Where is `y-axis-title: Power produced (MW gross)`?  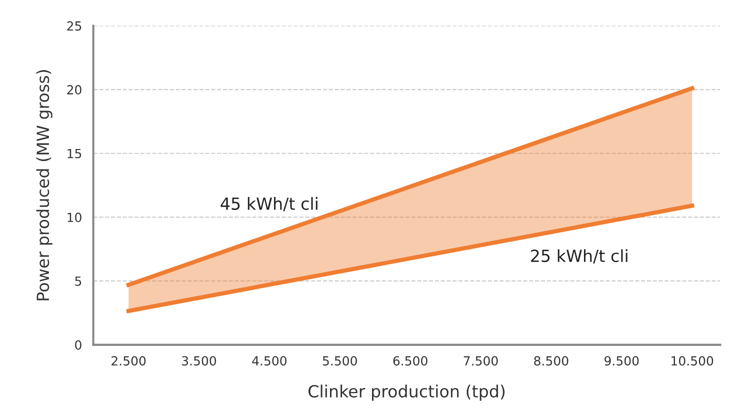
y-axis-title: Power produced (MW gross) is located at coordinates (44, 185).